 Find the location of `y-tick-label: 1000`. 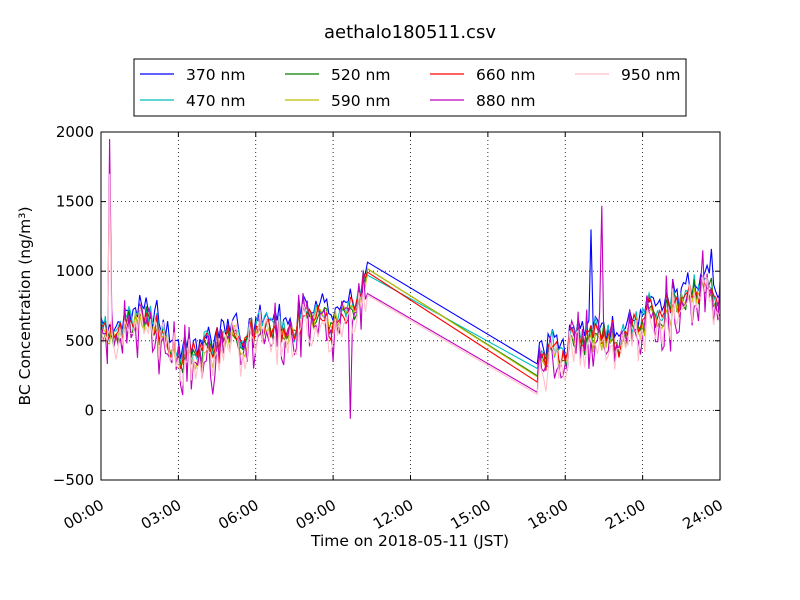

y-tick-label: 1000 is located at coordinates (75, 271).